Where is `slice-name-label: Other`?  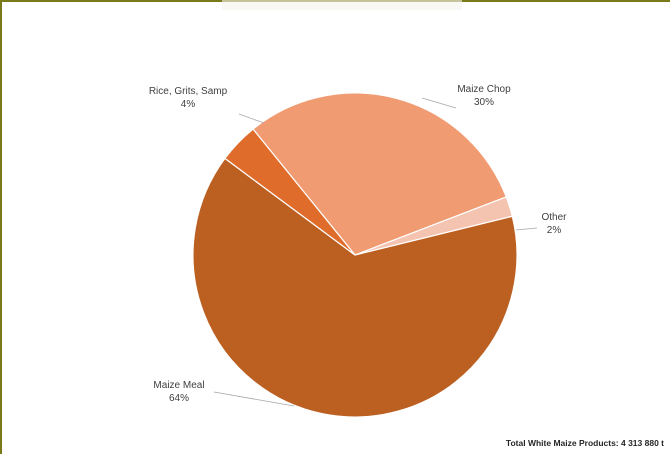
slice-name-label: Other is located at coordinates (554, 217).